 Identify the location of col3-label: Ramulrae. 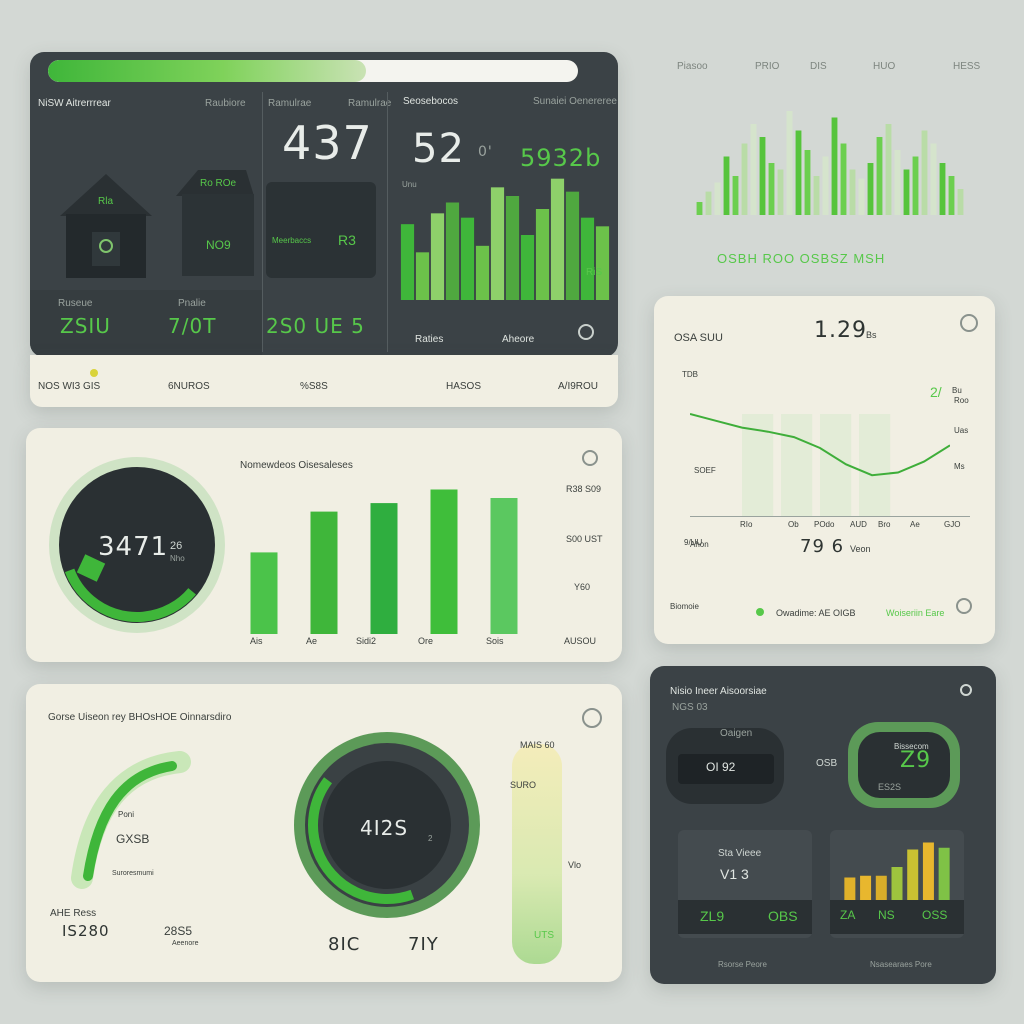
(290, 103).